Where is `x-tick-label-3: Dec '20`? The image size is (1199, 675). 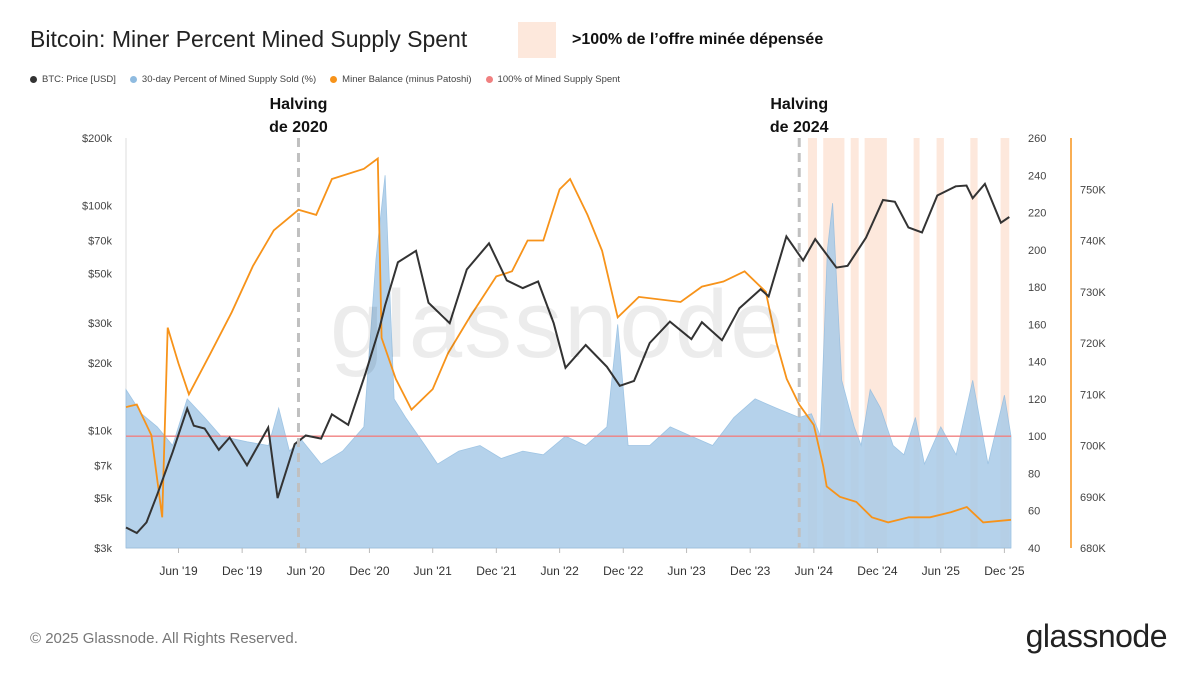 x-tick-label-3: Dec '20 is located at coordinates (369, 571).